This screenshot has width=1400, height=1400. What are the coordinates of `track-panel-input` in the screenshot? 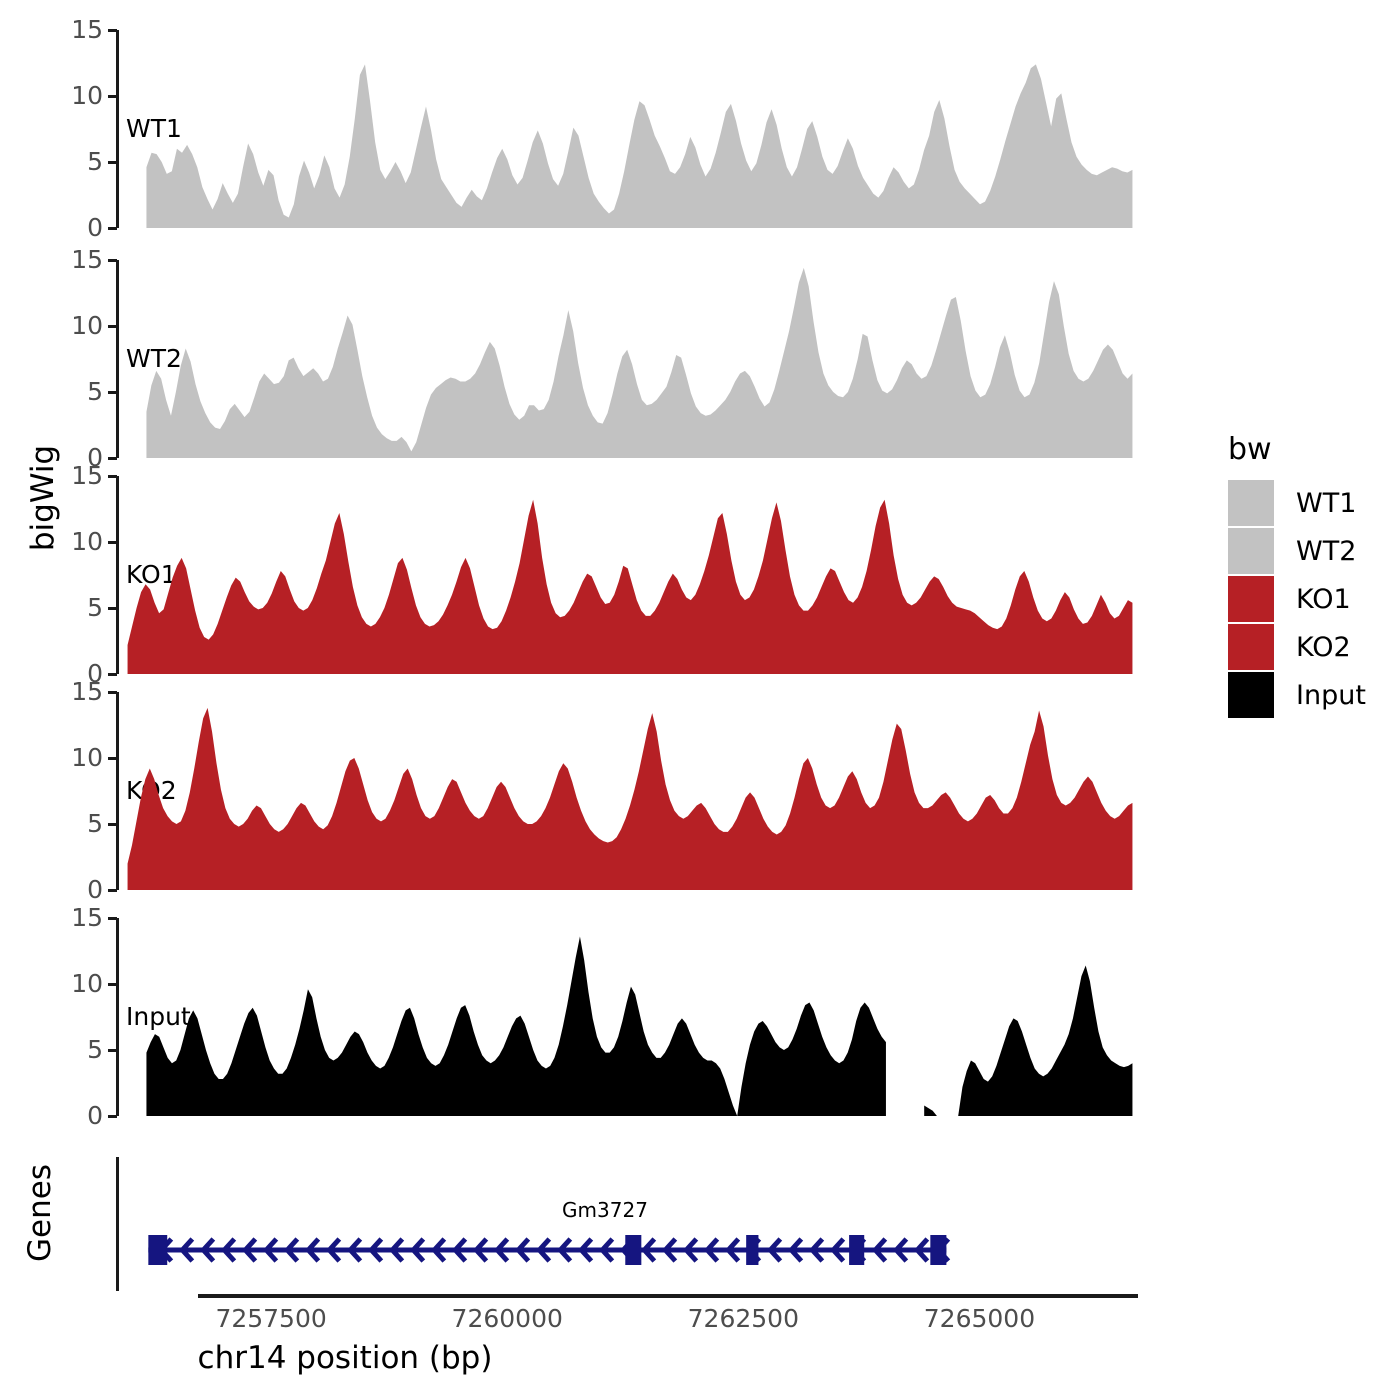 It's located at (630, 1017).